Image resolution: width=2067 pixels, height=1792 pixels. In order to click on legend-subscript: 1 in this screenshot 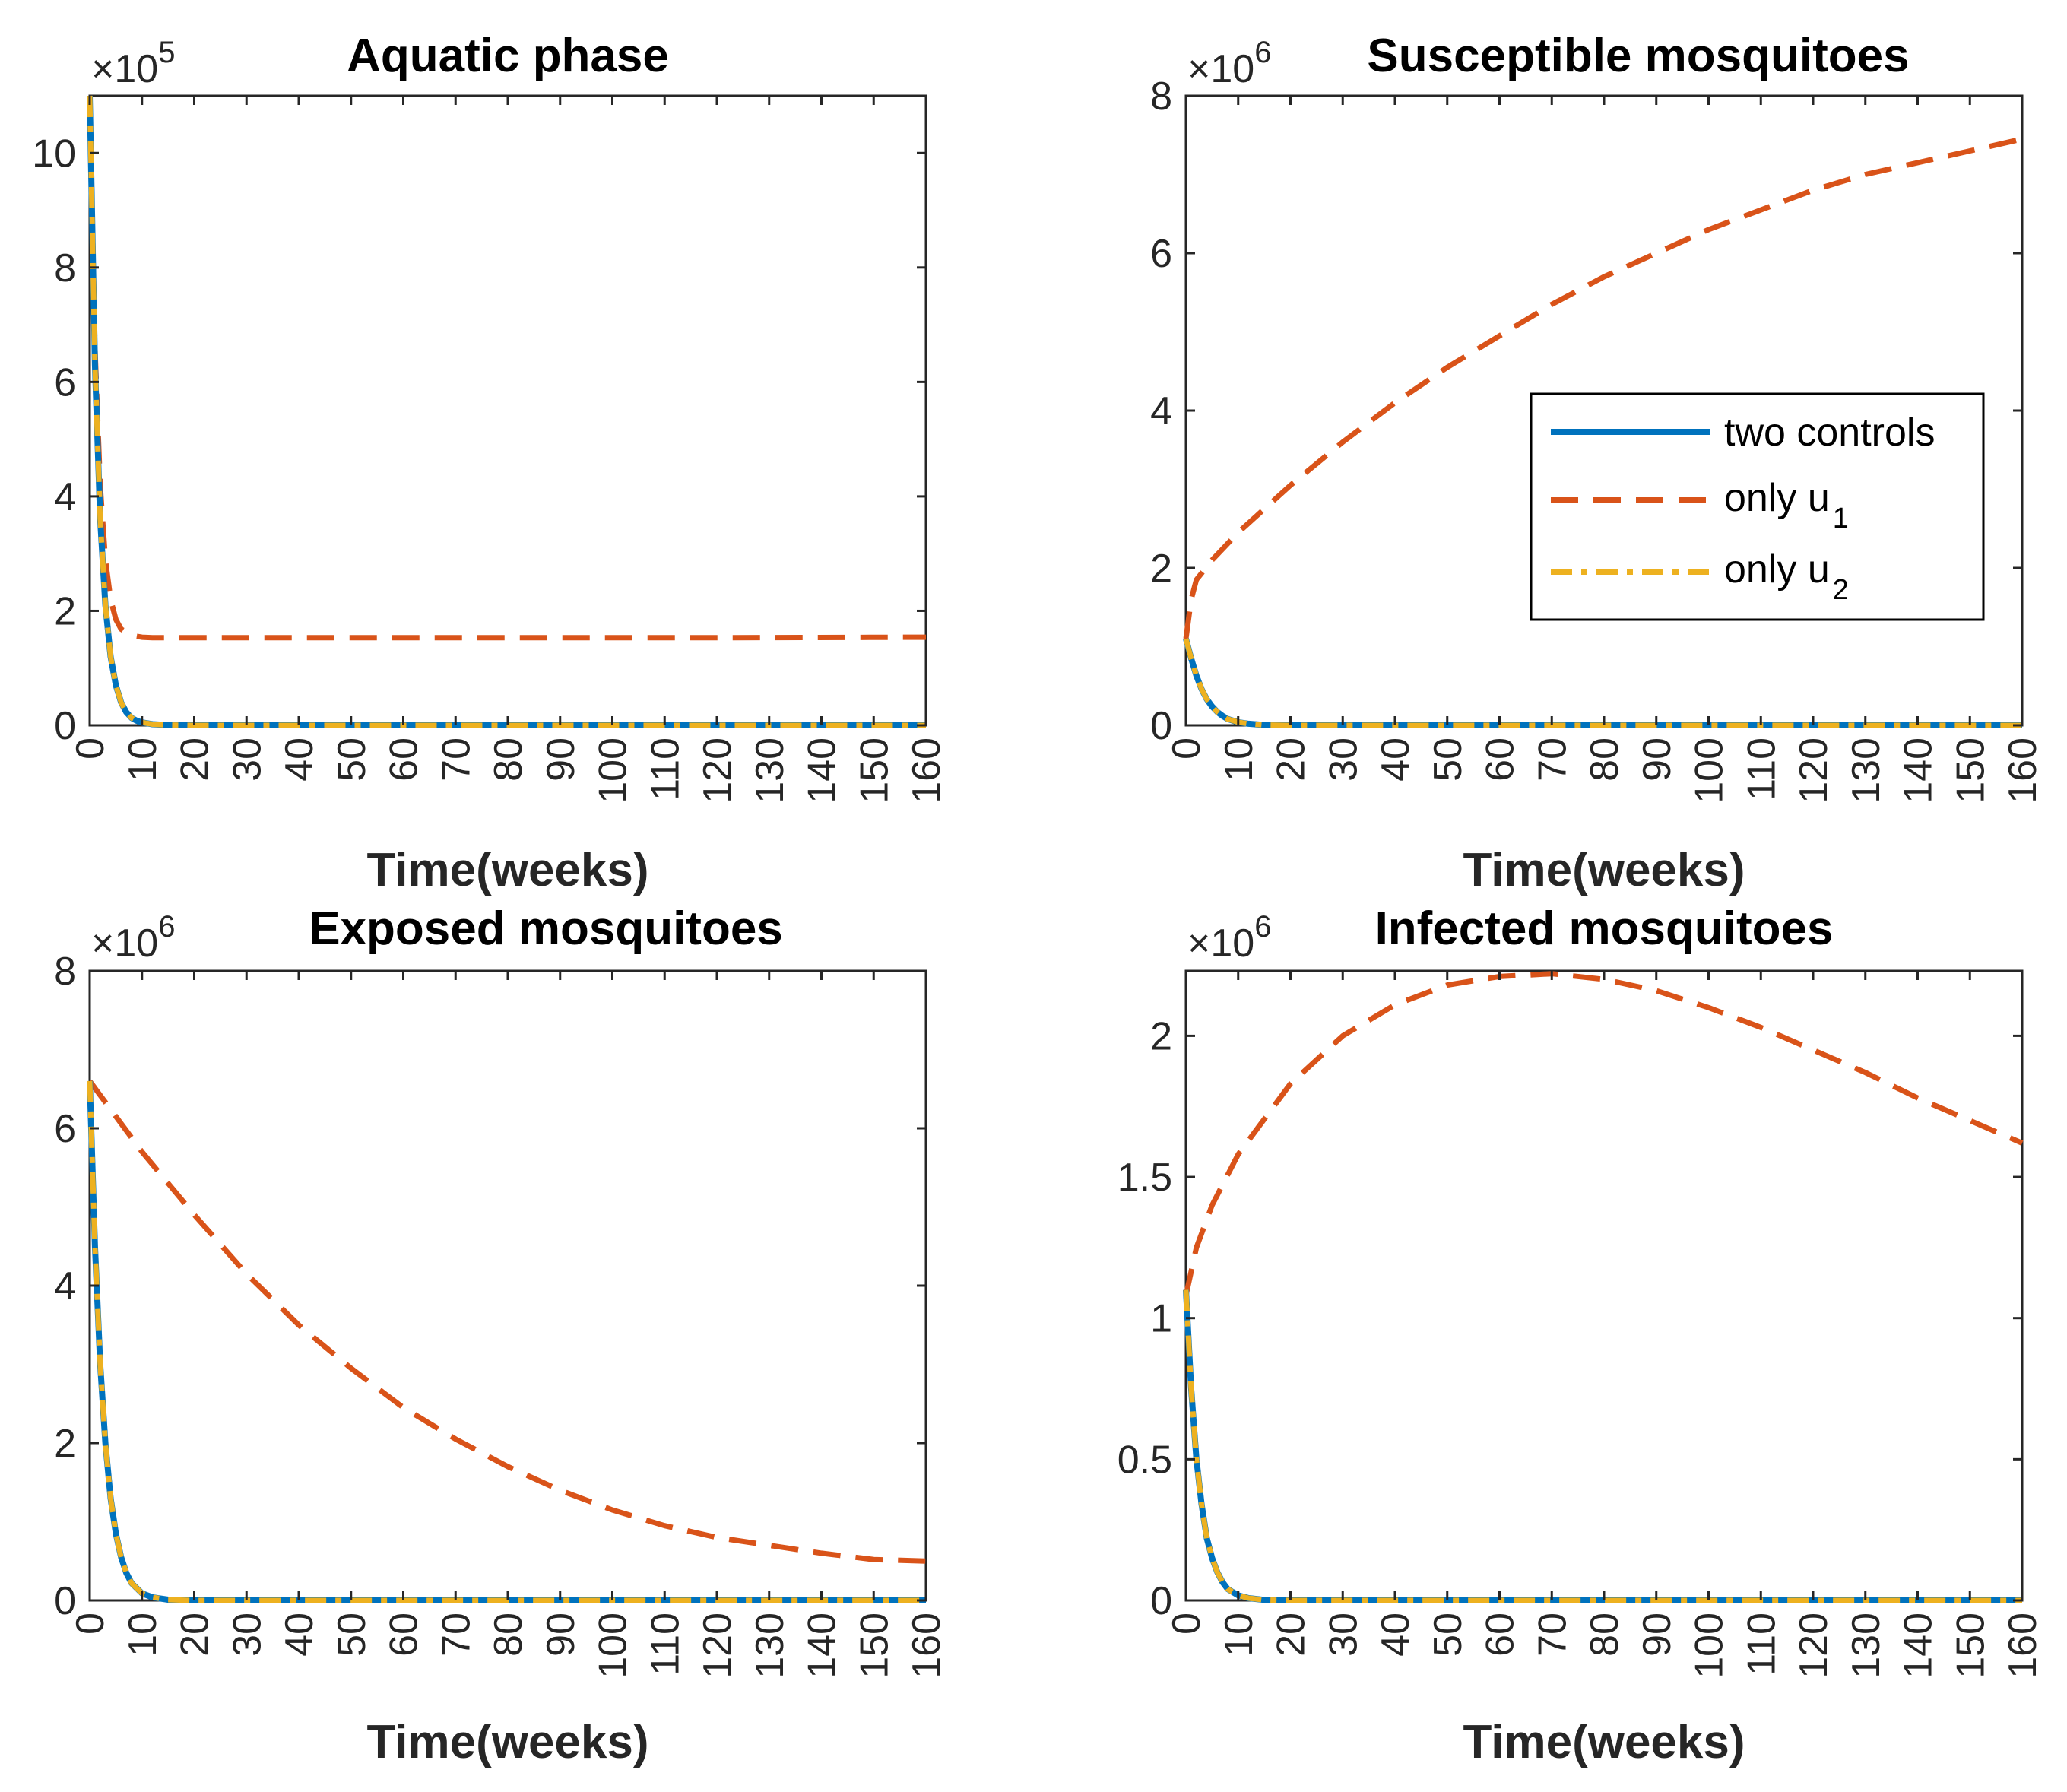, I will do `click(1841, 519)`.